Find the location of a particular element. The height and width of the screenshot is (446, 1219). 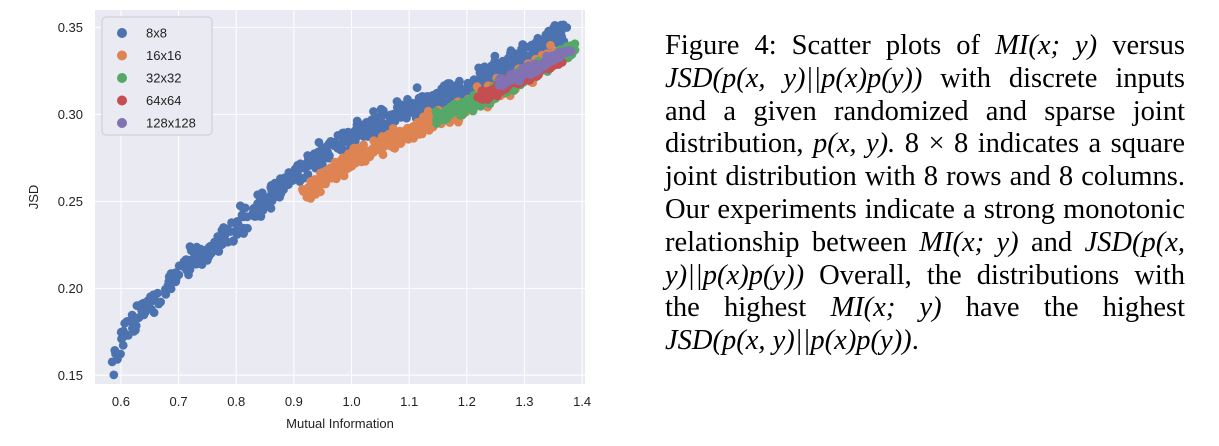

legend-label: 16x16 is located at coordinates (163, 55).